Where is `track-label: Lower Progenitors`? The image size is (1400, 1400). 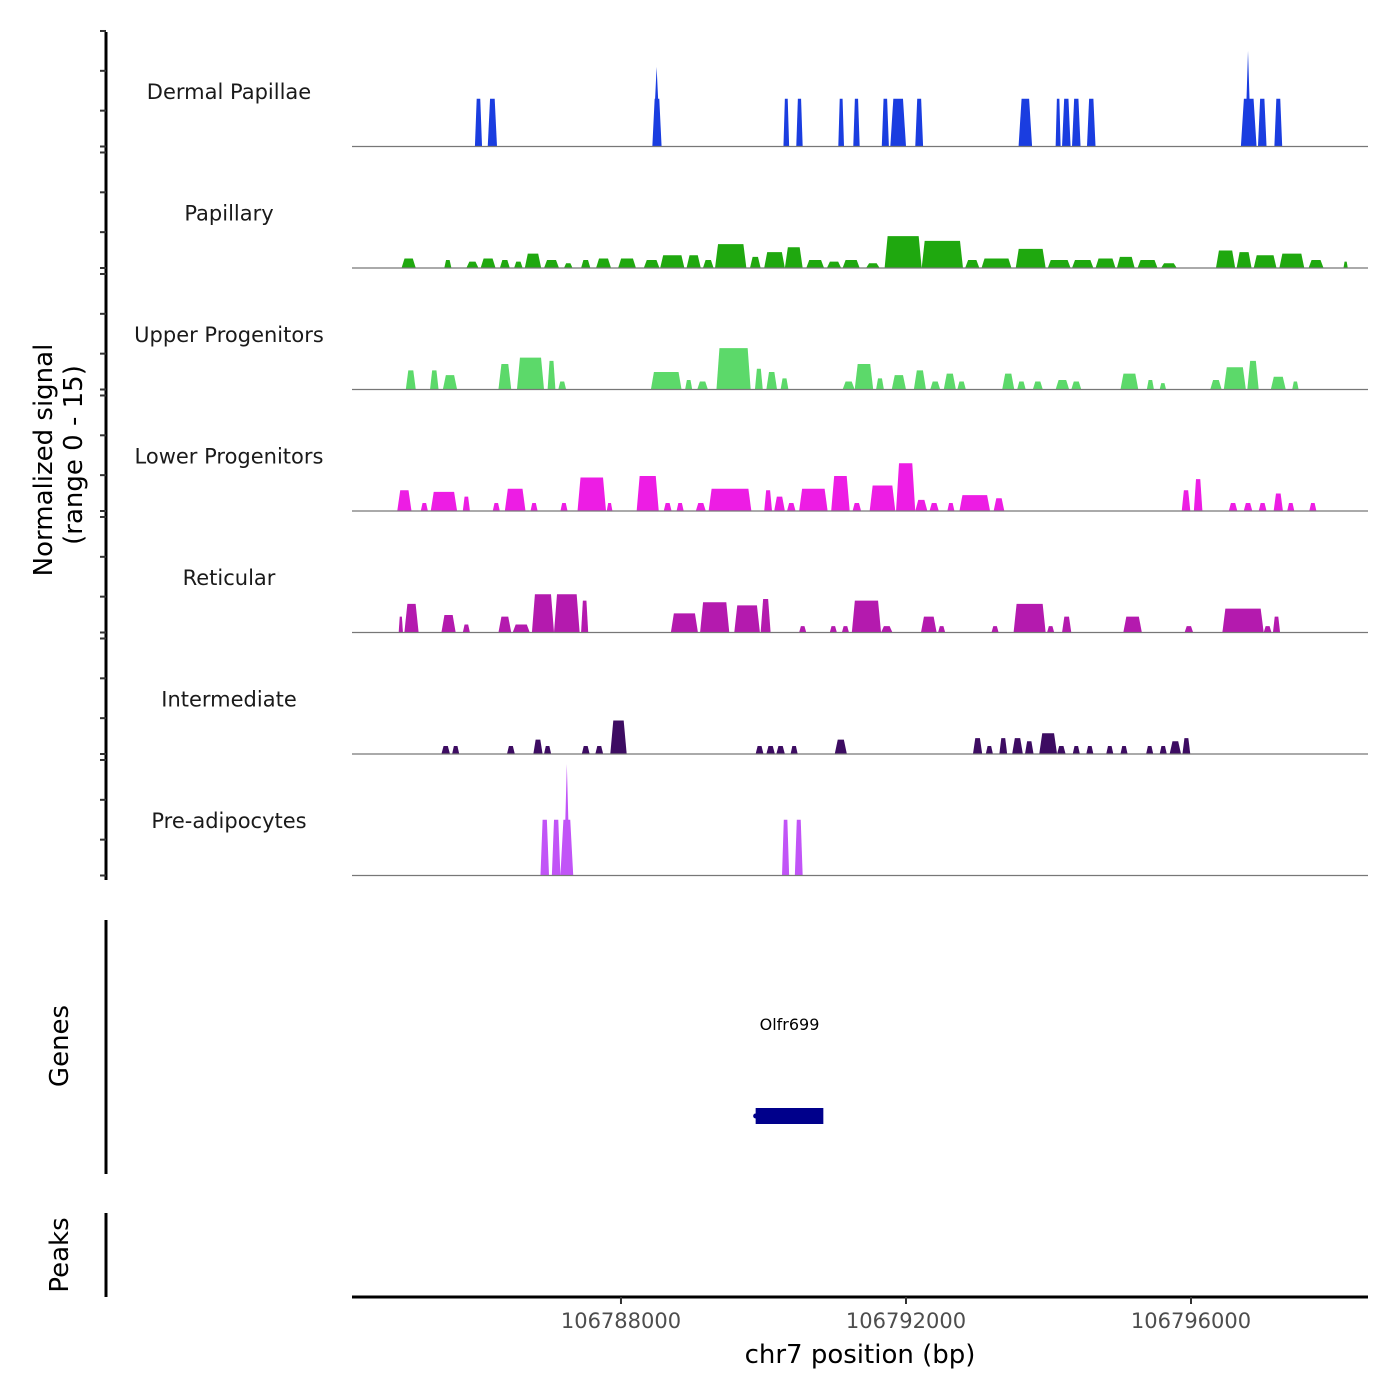
track-label: Lower Progenitors is located at coordinates (229, 457).